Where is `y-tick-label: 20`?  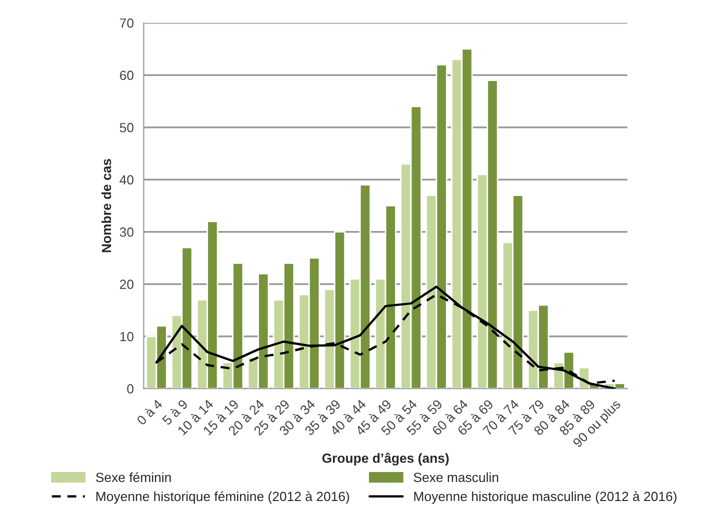 y-tick-label: 20 is located at coordinates (127, 285).